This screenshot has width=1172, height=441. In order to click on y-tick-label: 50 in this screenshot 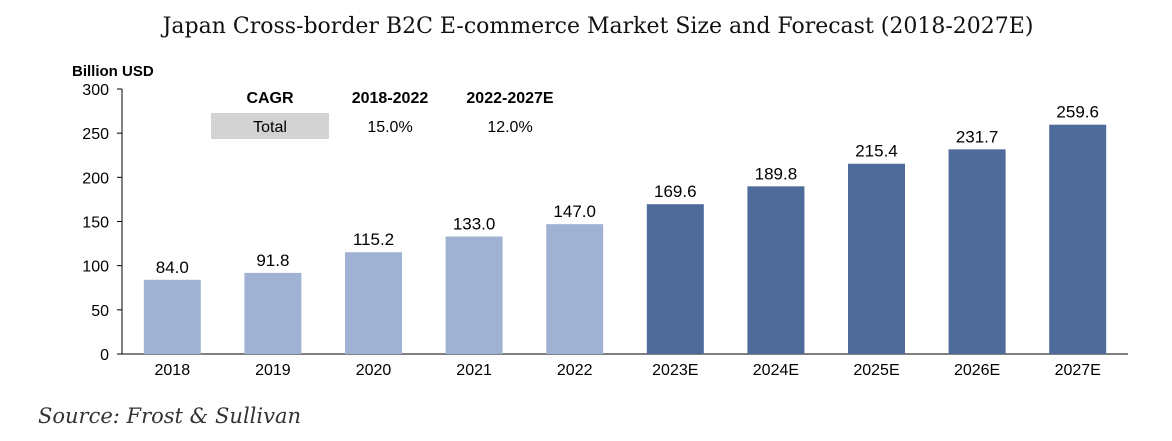, I will do `click(100, 311)`.